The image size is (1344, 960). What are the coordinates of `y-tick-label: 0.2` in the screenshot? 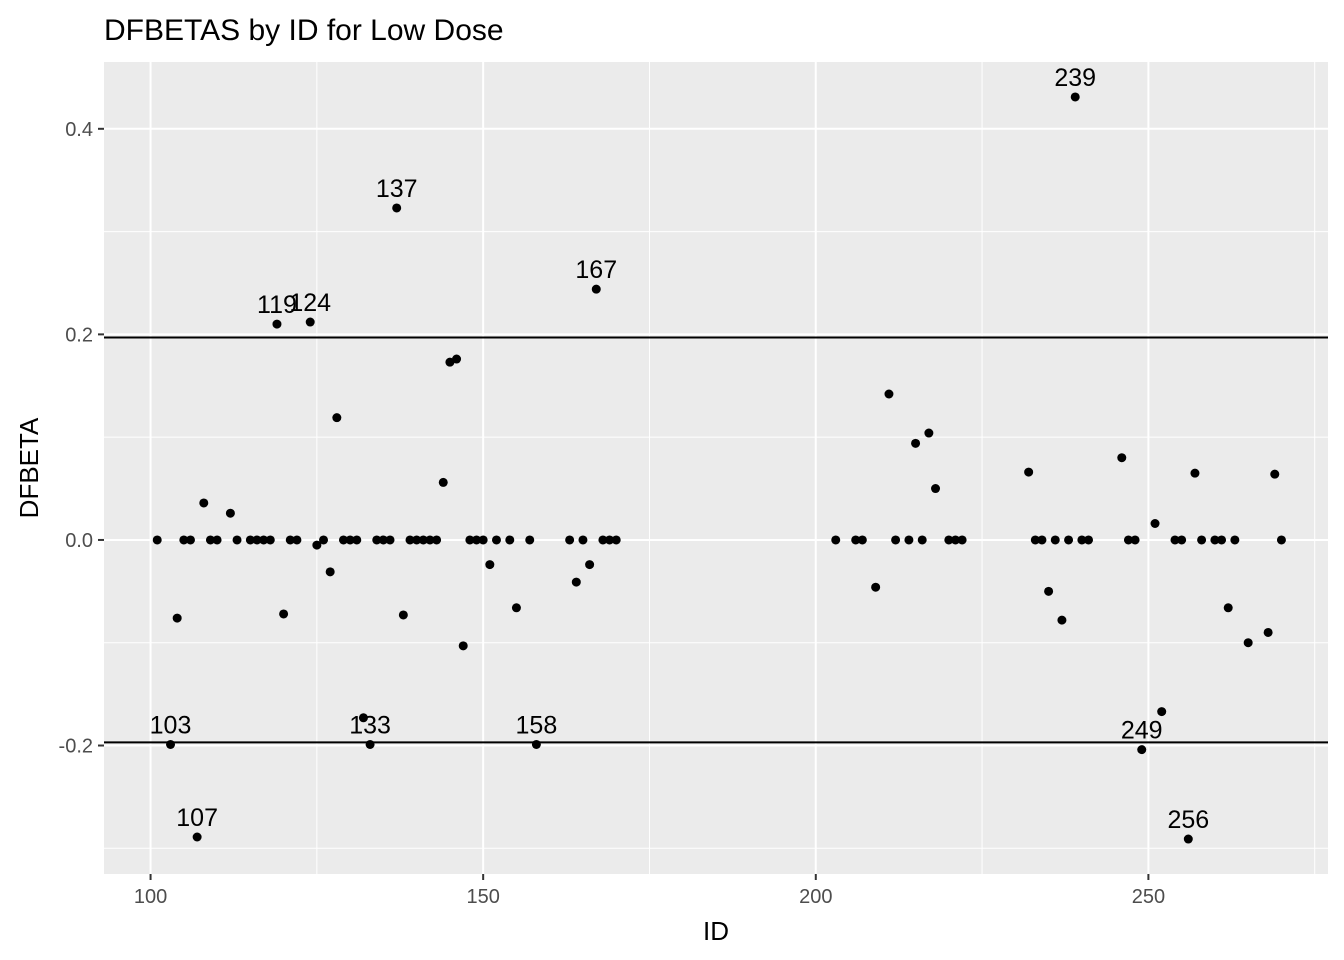 It's located at (79, 335).